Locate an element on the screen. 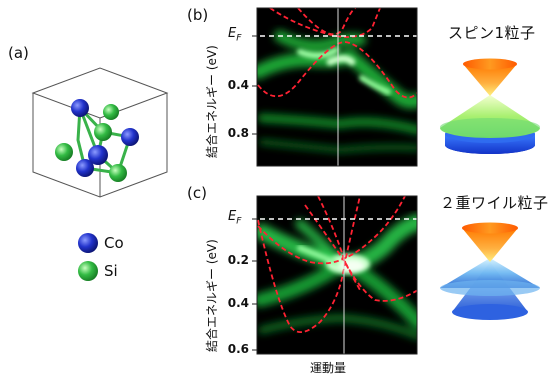 The image size is (558, 378). arpes-panel-b is located at coordinates (338, 87).